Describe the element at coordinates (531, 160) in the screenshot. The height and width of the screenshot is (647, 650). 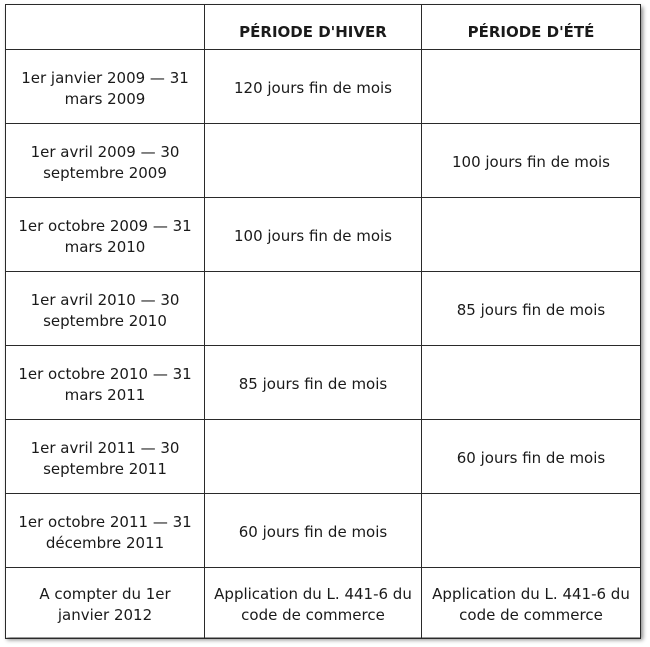
I see `summer-cell: 100 jours fin de mois` at that location.